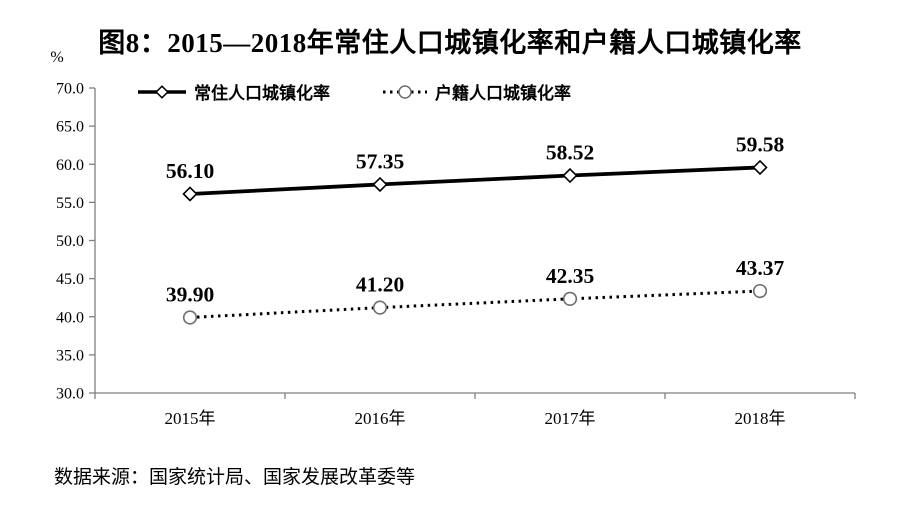 The image size is (900, 518). What do you see at coordinates (262, 93) in the screenshot?
I see `legend-label-resident: 常住人口城镇化率` at bounding box center [262, 93].